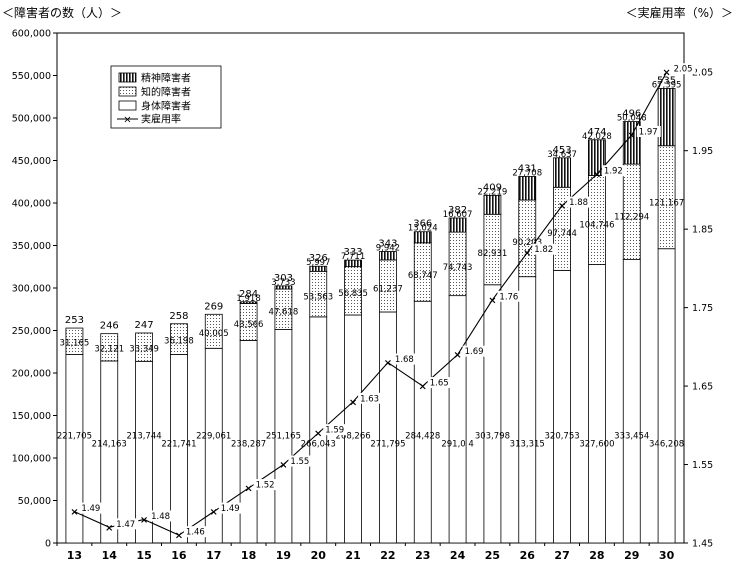  What do you see at coordinates (561, 555) in the screenshot?
I see `x-axis-tick-label: 27` at bounding box center [561, 555].